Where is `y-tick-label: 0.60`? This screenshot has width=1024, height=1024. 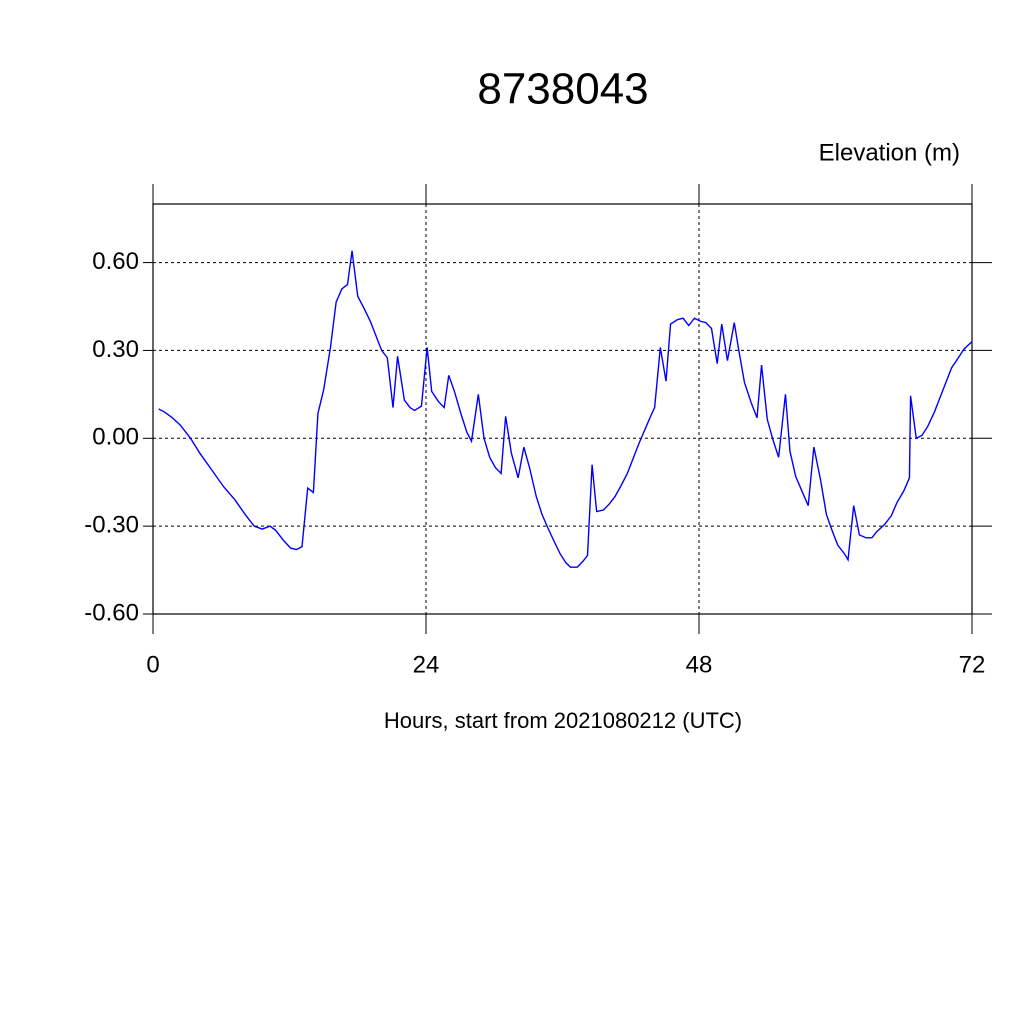 y-tick-label: 0.60 is located at coordinates (115, 261).